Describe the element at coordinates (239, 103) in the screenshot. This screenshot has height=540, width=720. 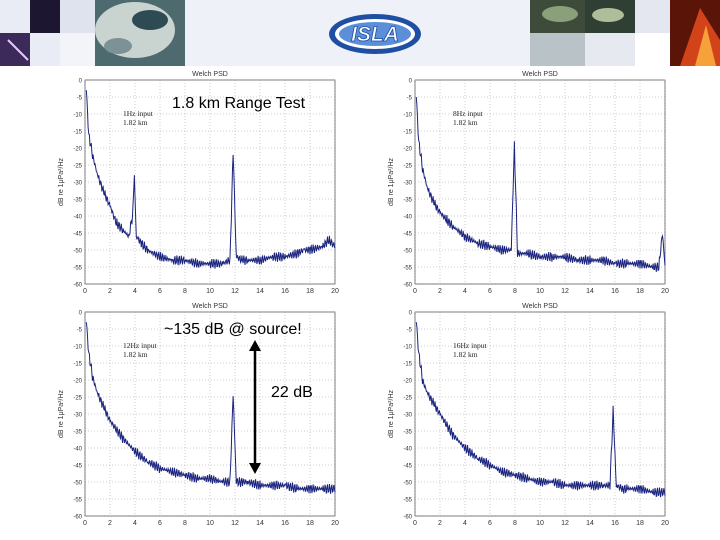
I see `slide-title: 1.8 km Range Test` at that location.